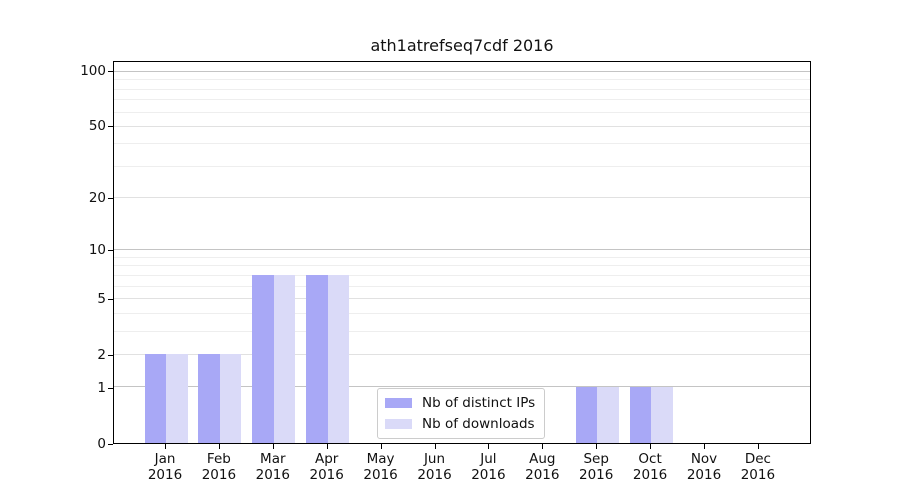 The height and width of the screenshot is (500, 900). What do you see at coordinates (479, 403) in the screenshot?
I see `legend-label: Nb of distinct IPs` at bounding box center [479, 403].